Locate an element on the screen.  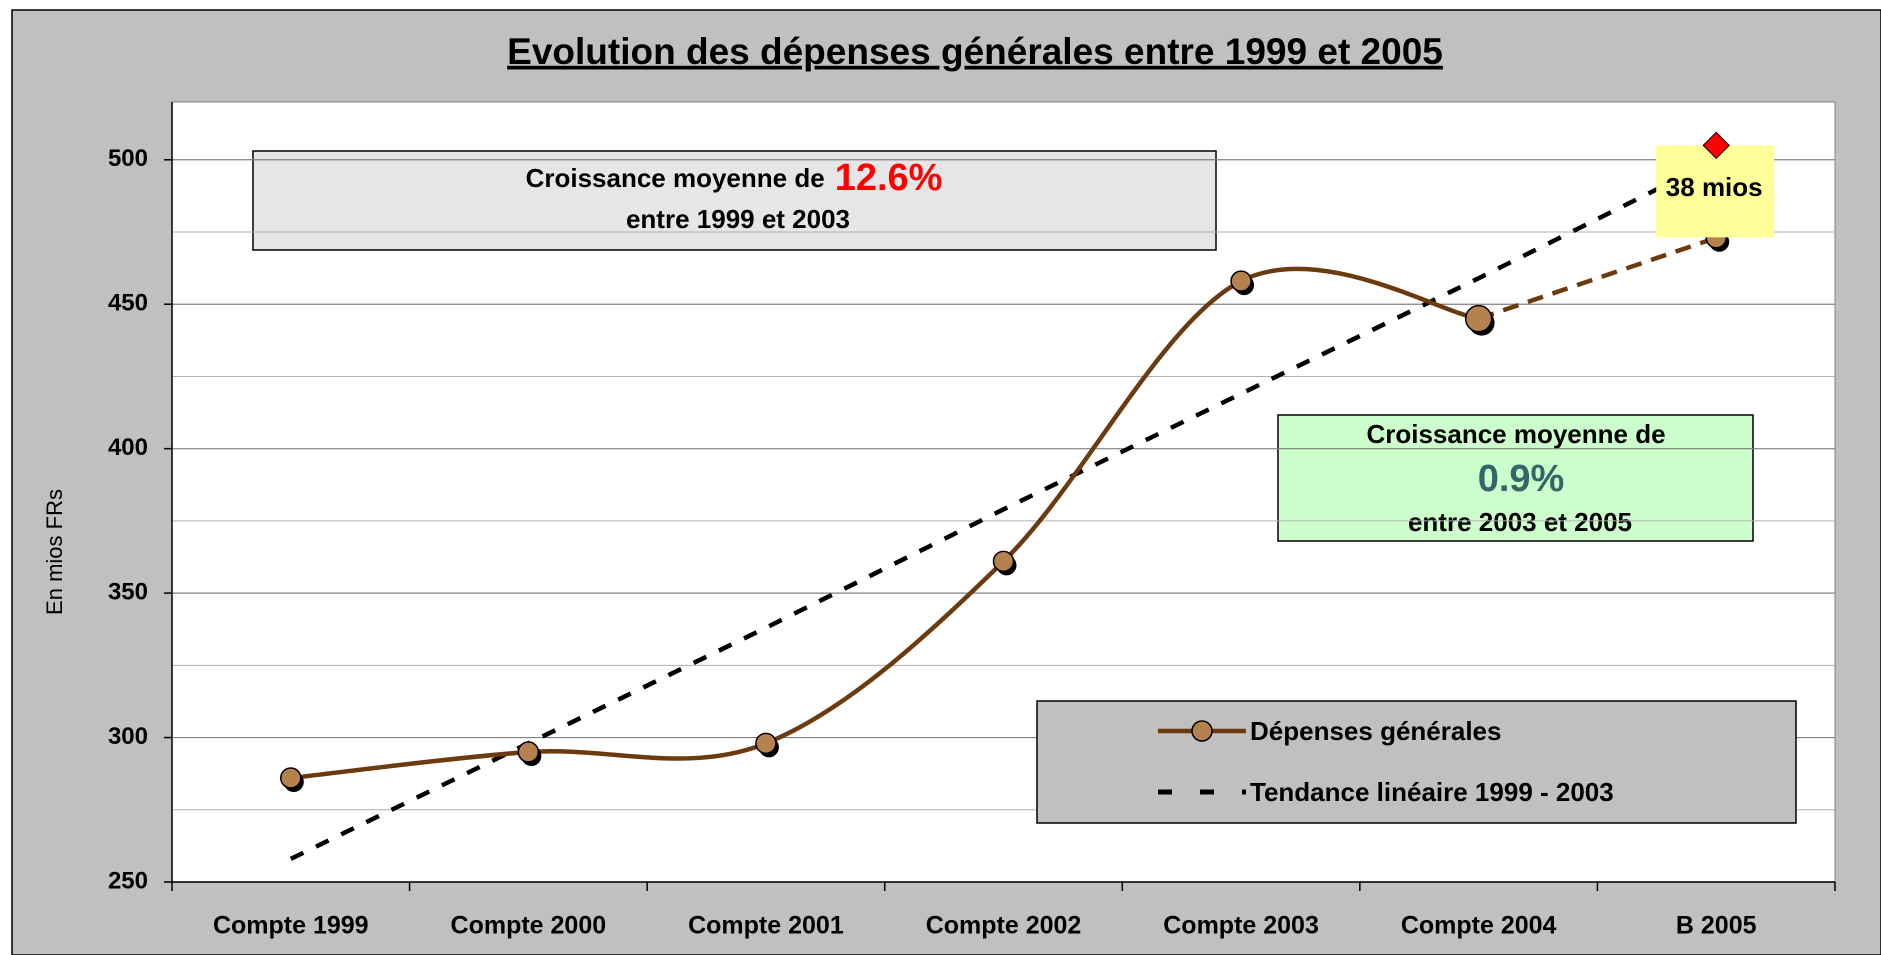
x-tick-label: Compte 2002 is located at coordinates (1004, 926).